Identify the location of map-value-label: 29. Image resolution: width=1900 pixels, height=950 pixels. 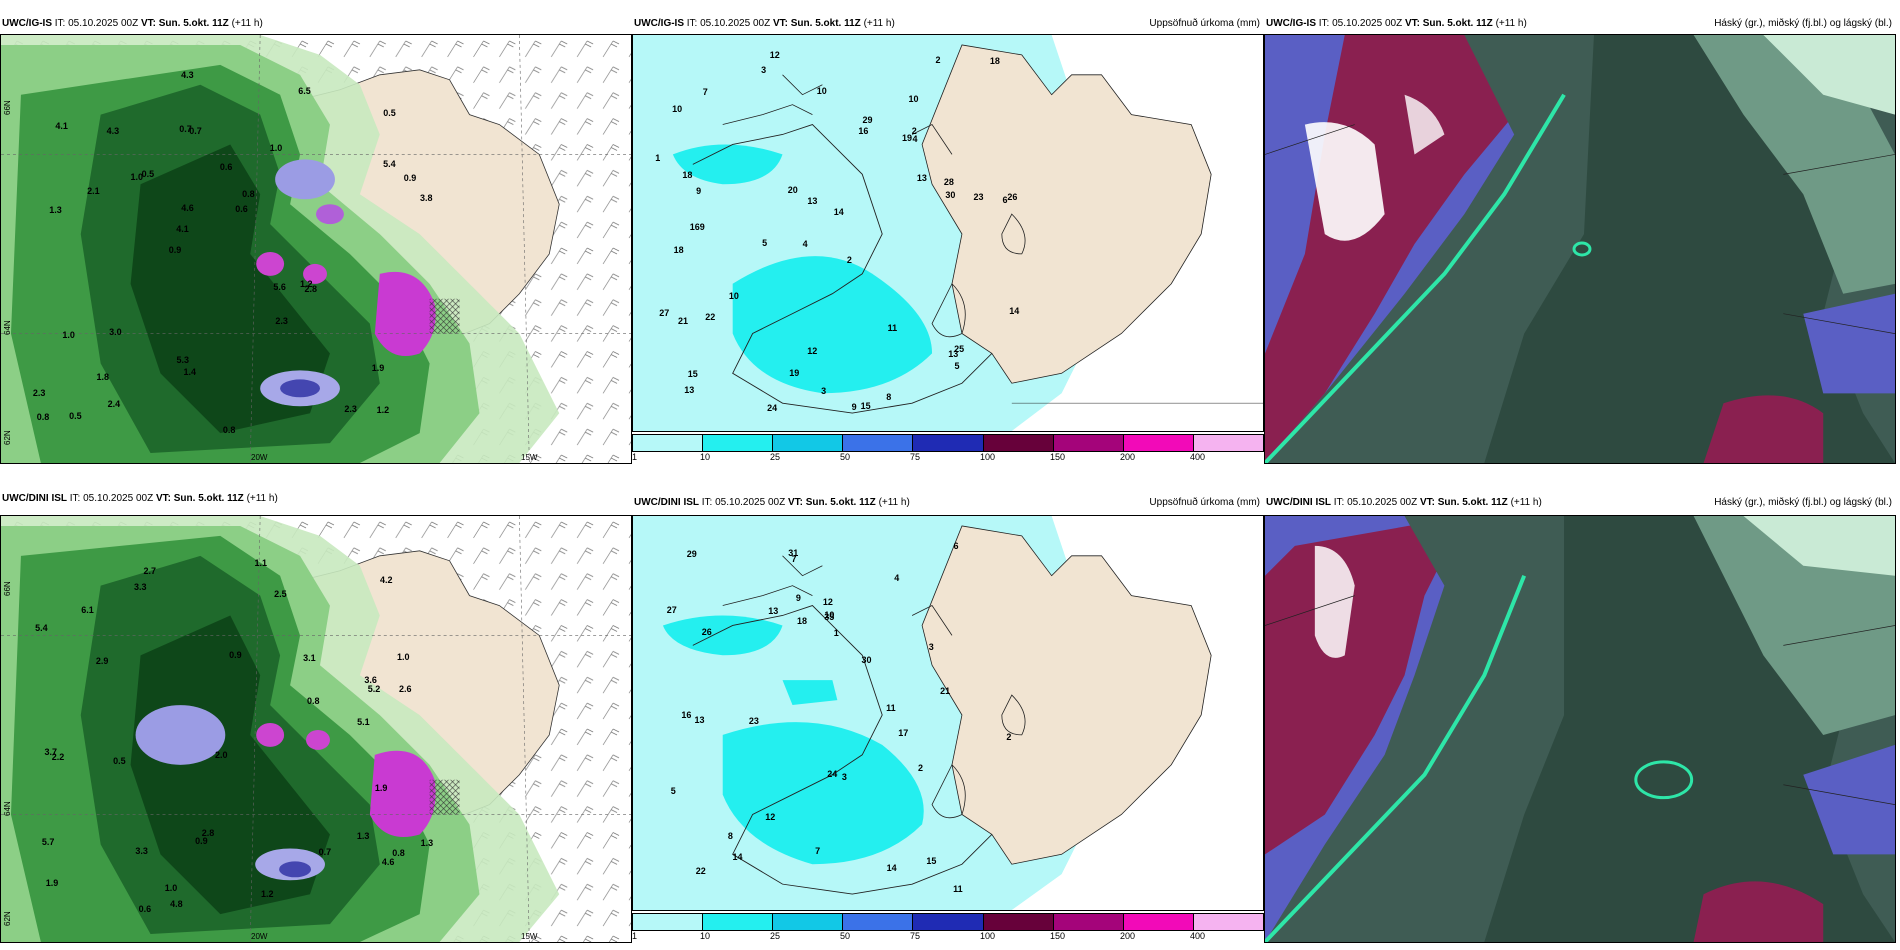
(867, 120).